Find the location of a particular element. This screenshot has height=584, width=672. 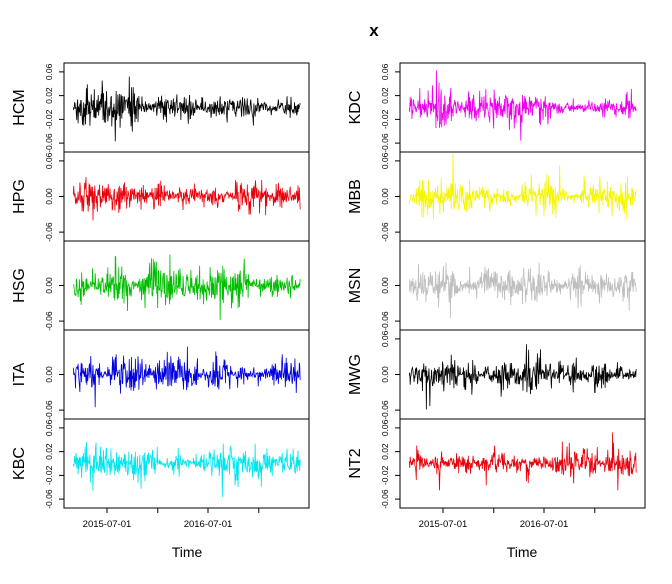

x-axis-label-right: Time is located at coordinates (522, 552).